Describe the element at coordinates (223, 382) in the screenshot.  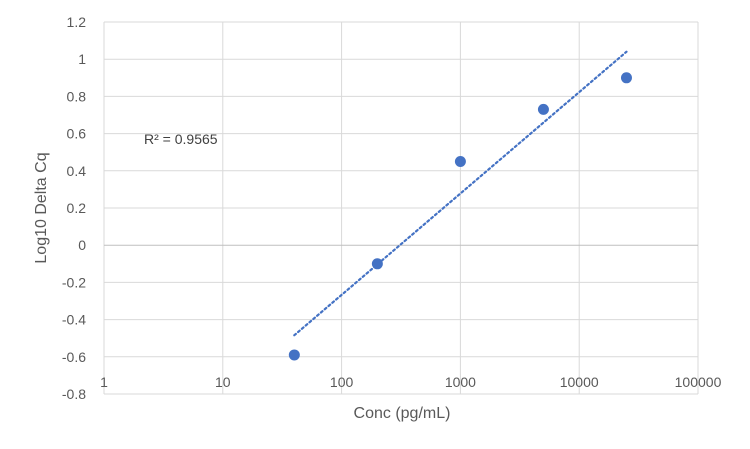
I see `x-tick-label: 10` at that location.